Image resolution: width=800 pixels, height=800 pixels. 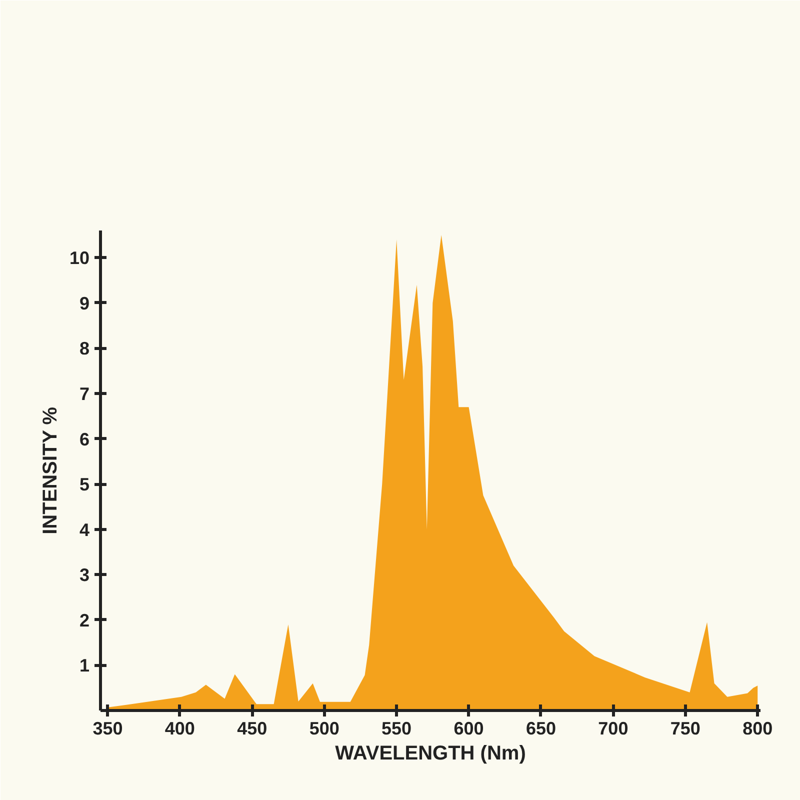 I want to click on x-tick-label: 750, so click(x=685, y=728).